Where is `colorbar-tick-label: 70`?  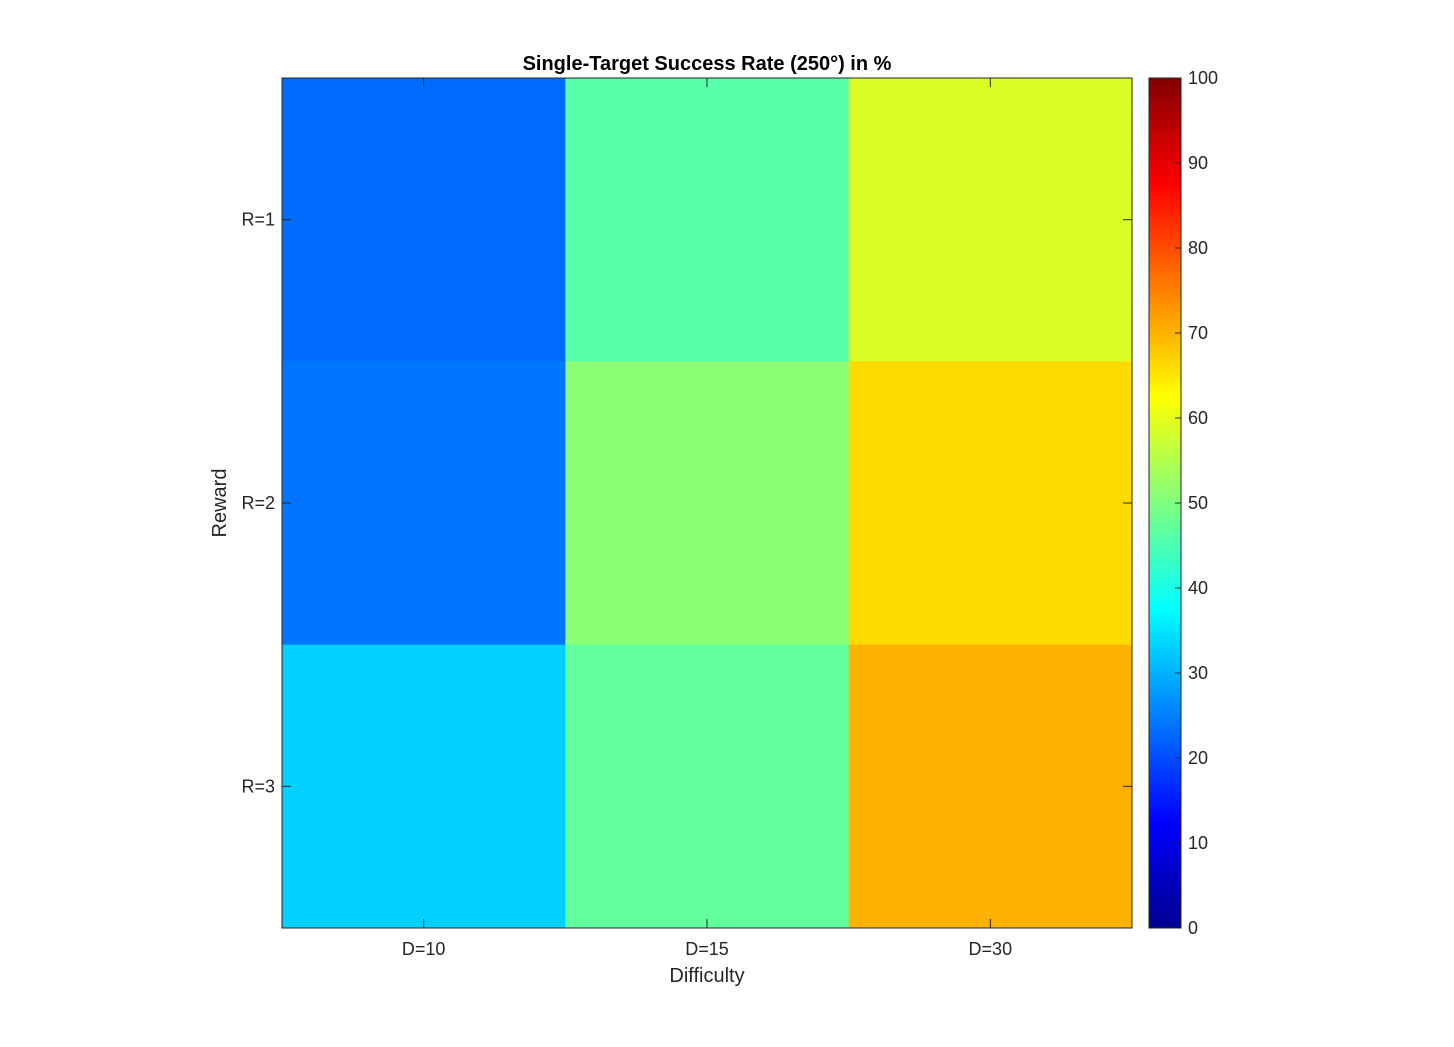 colorbar-tick-label: 70 is located at coordinates (1198, 333).